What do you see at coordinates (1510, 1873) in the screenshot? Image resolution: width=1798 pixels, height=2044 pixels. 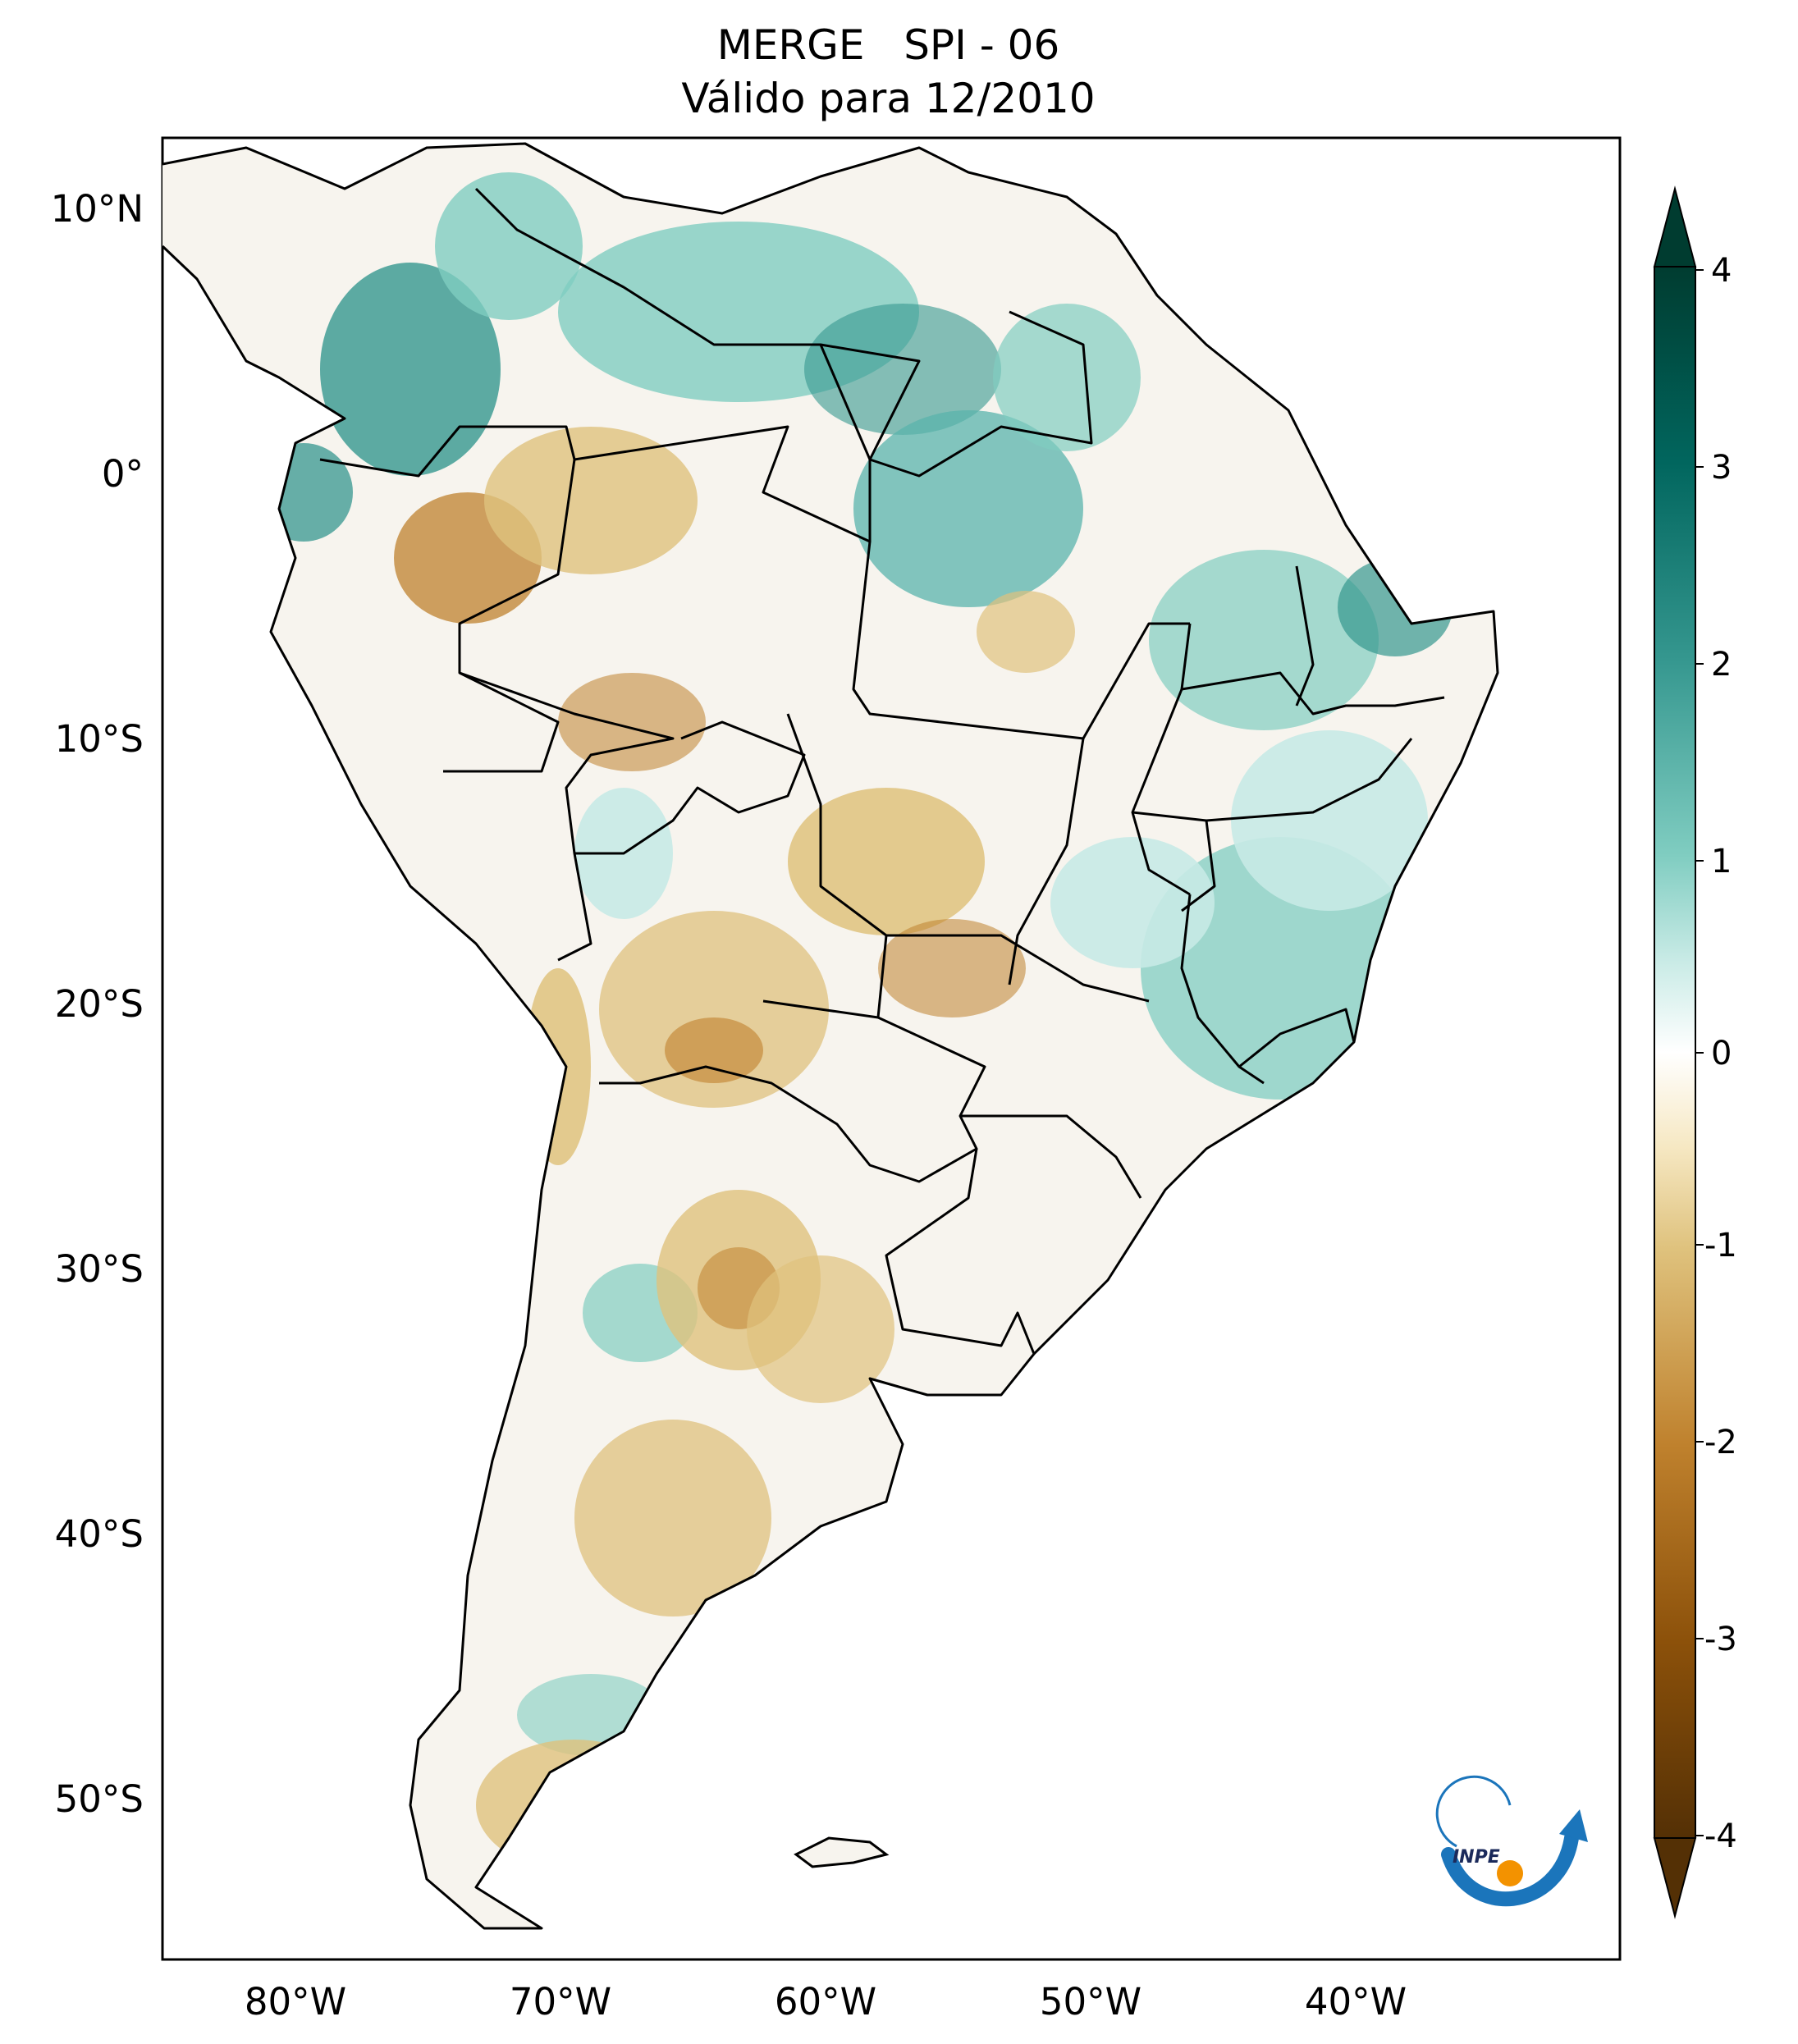 I see `logo-dot` at bounding box center [1510, 1873].